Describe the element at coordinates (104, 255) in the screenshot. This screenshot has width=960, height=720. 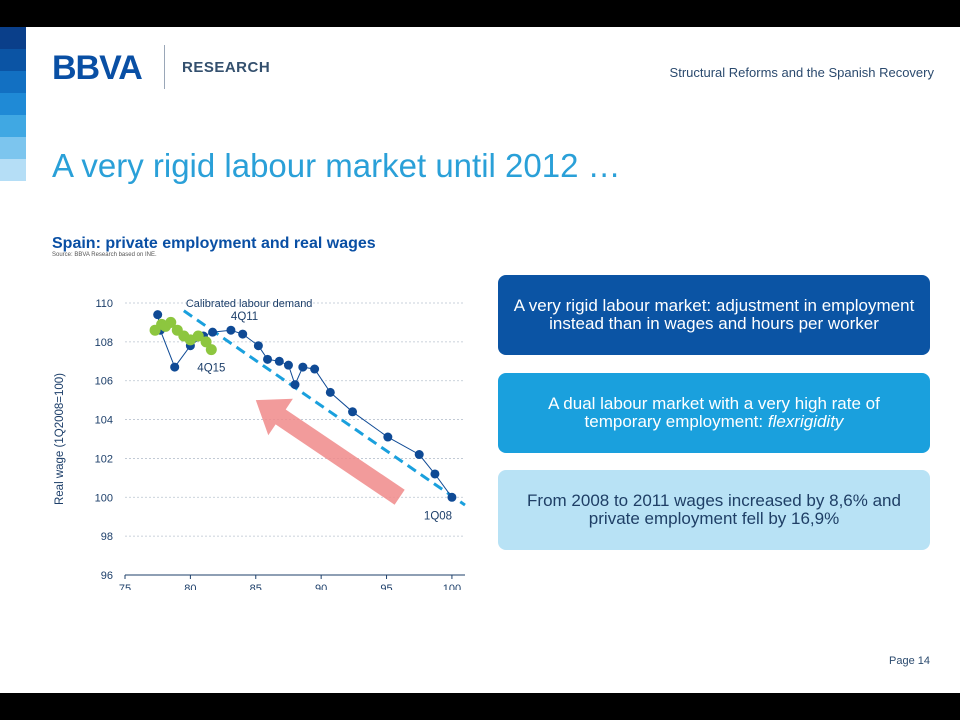
I see `chart-source: Source: BBVA Research based on INE.` at that location.